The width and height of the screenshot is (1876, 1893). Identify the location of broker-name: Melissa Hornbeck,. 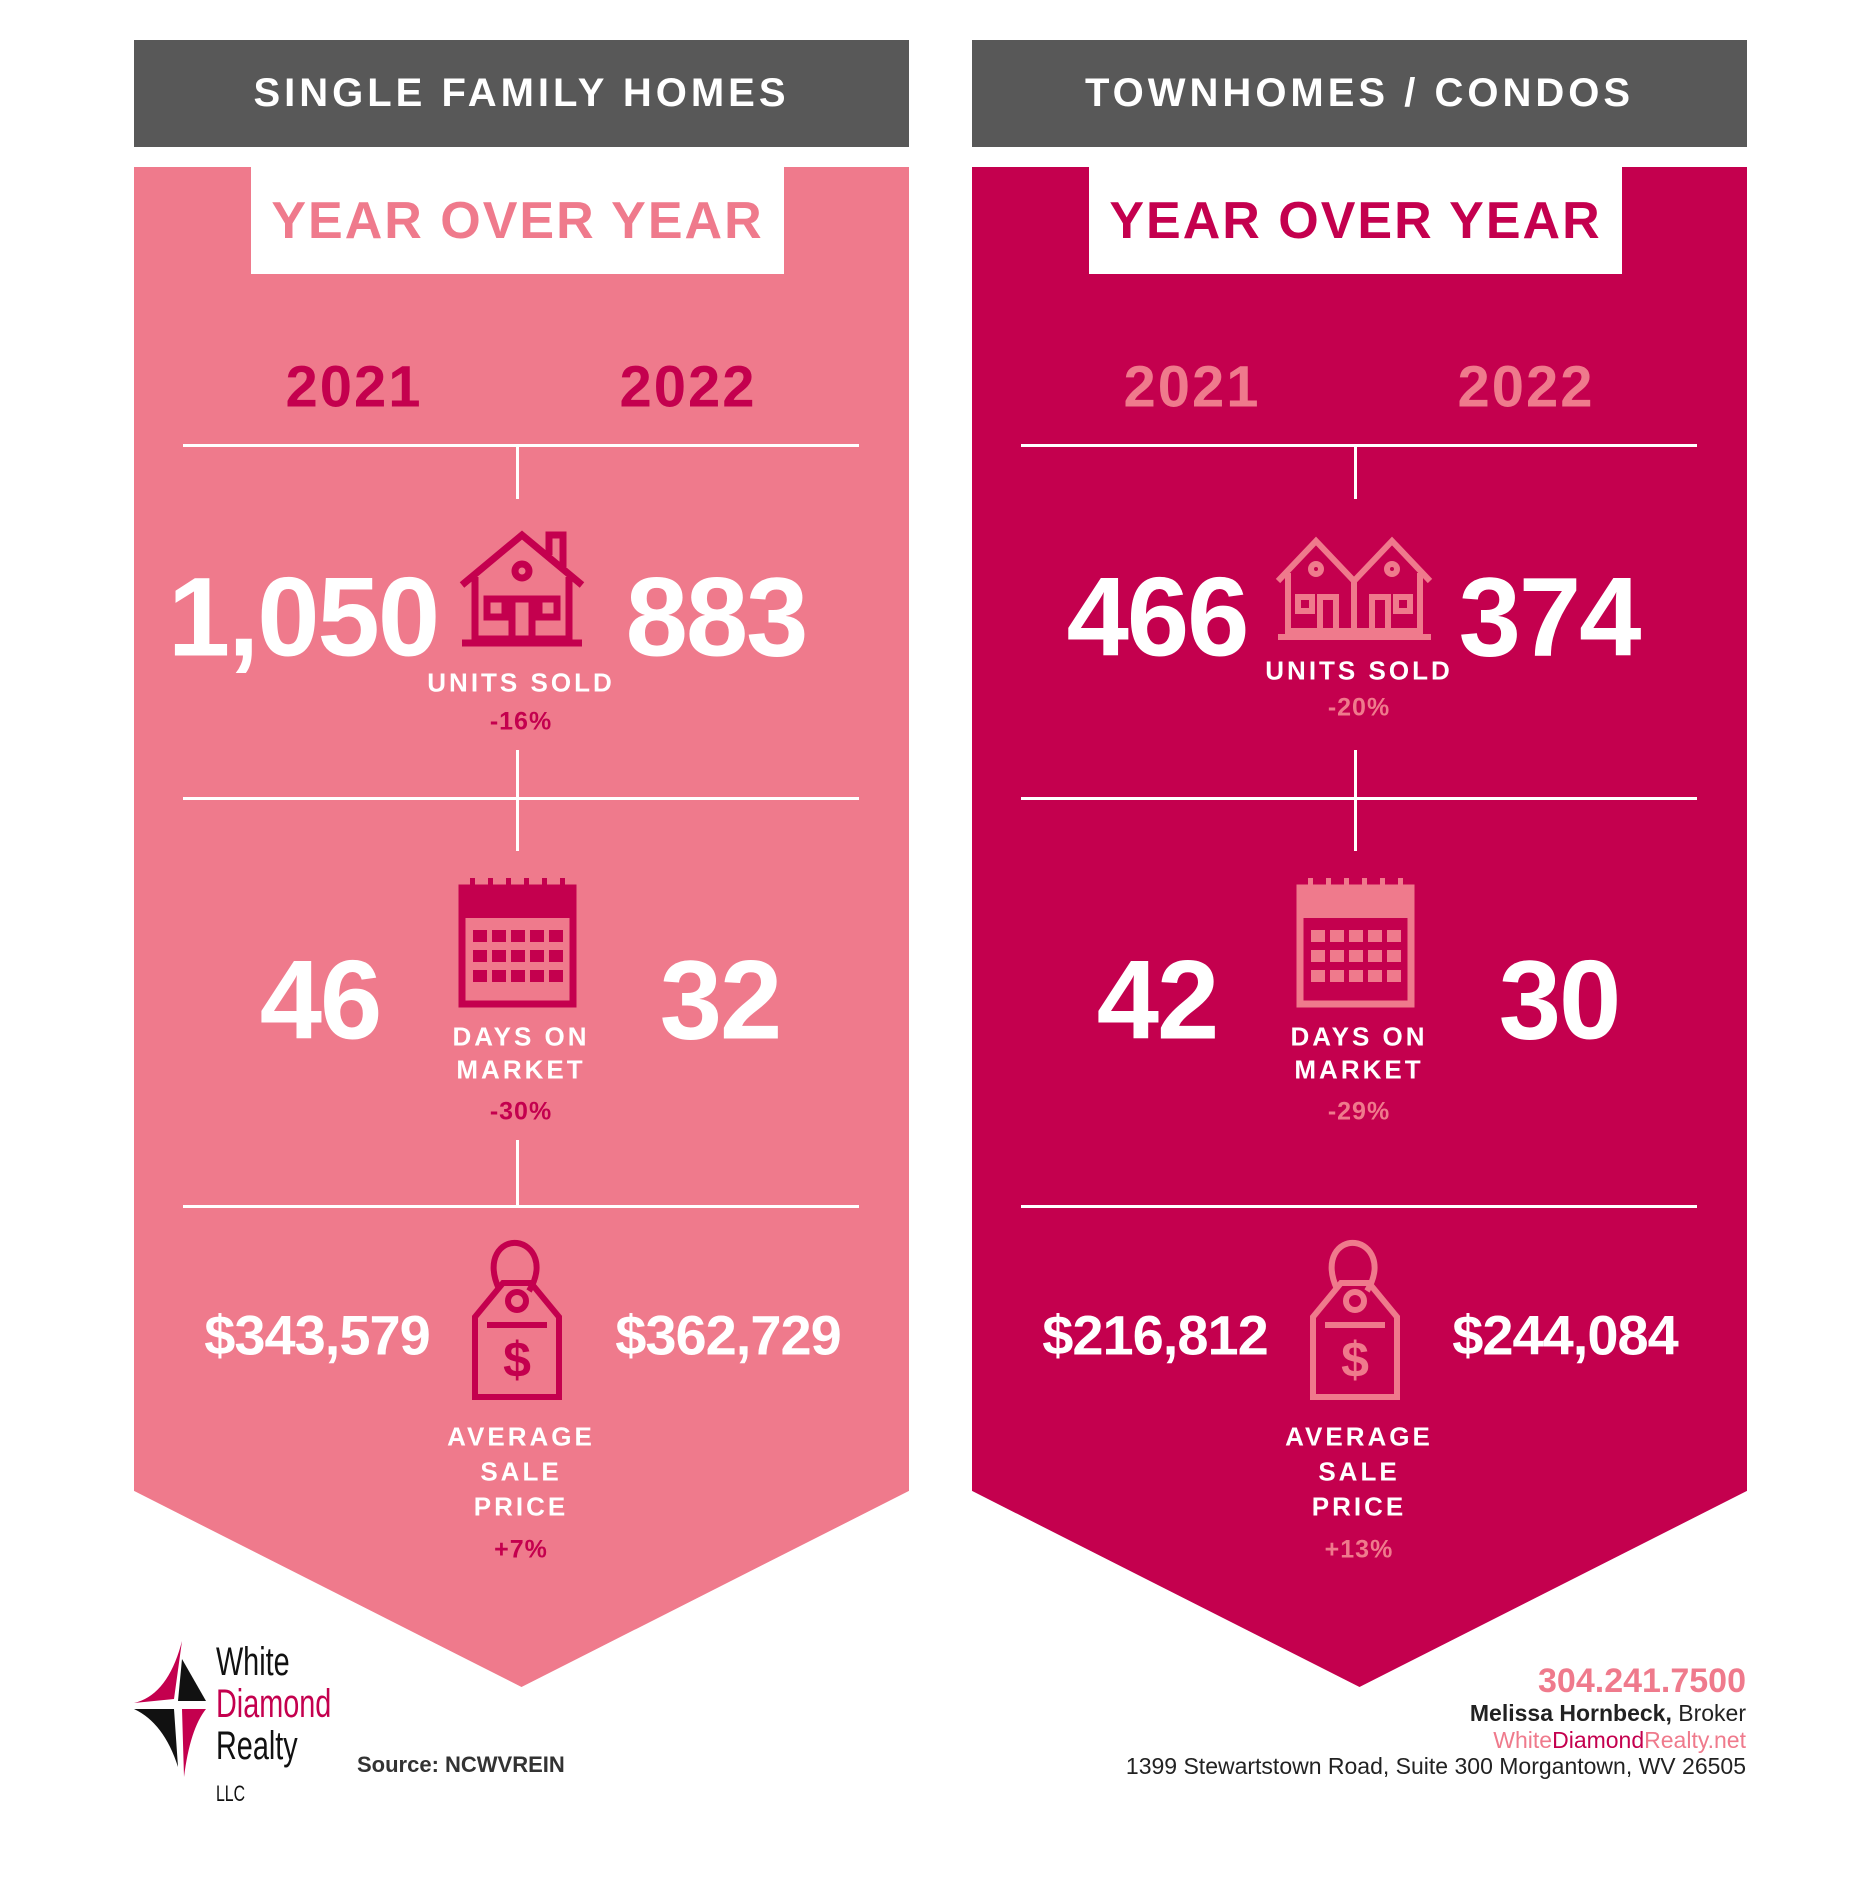
(1570, 1713).